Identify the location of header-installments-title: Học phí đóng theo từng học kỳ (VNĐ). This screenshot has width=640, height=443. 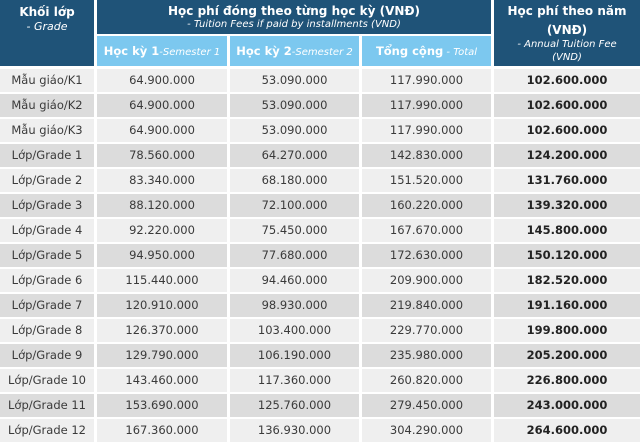
(294, 11).